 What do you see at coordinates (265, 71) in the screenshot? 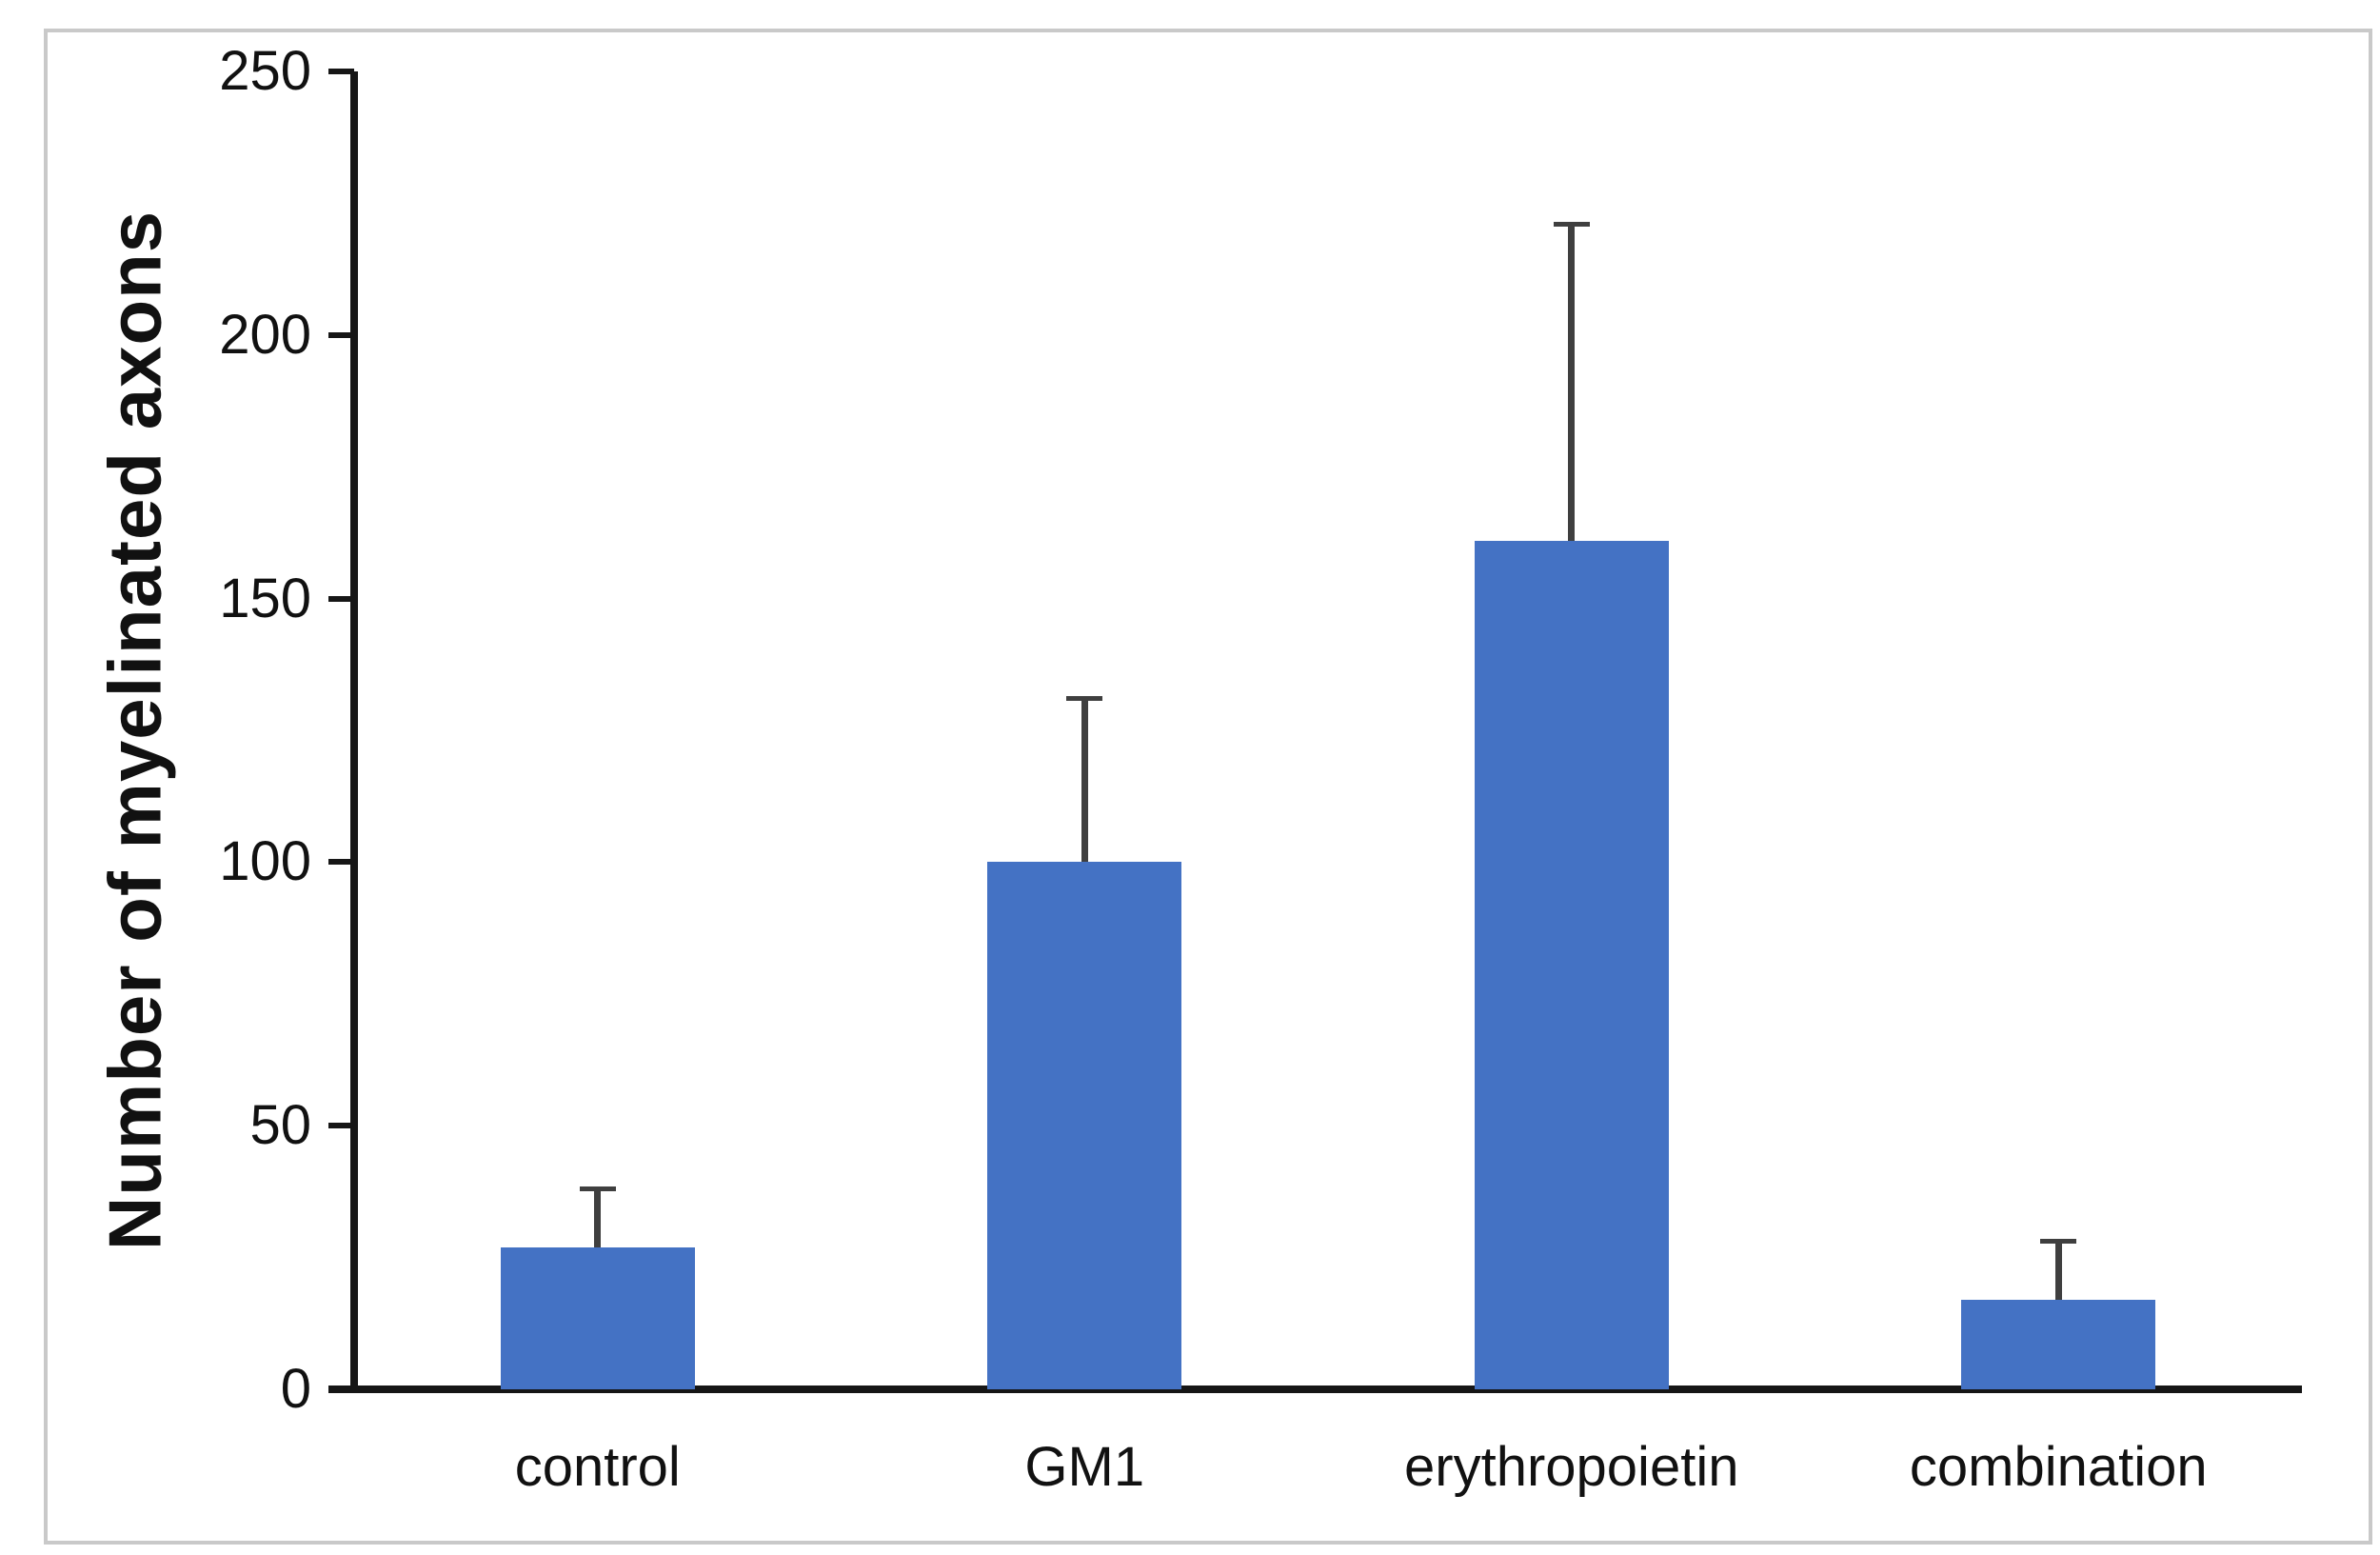
I see `y-tick-label: 250` at bounding box center [265, 71].